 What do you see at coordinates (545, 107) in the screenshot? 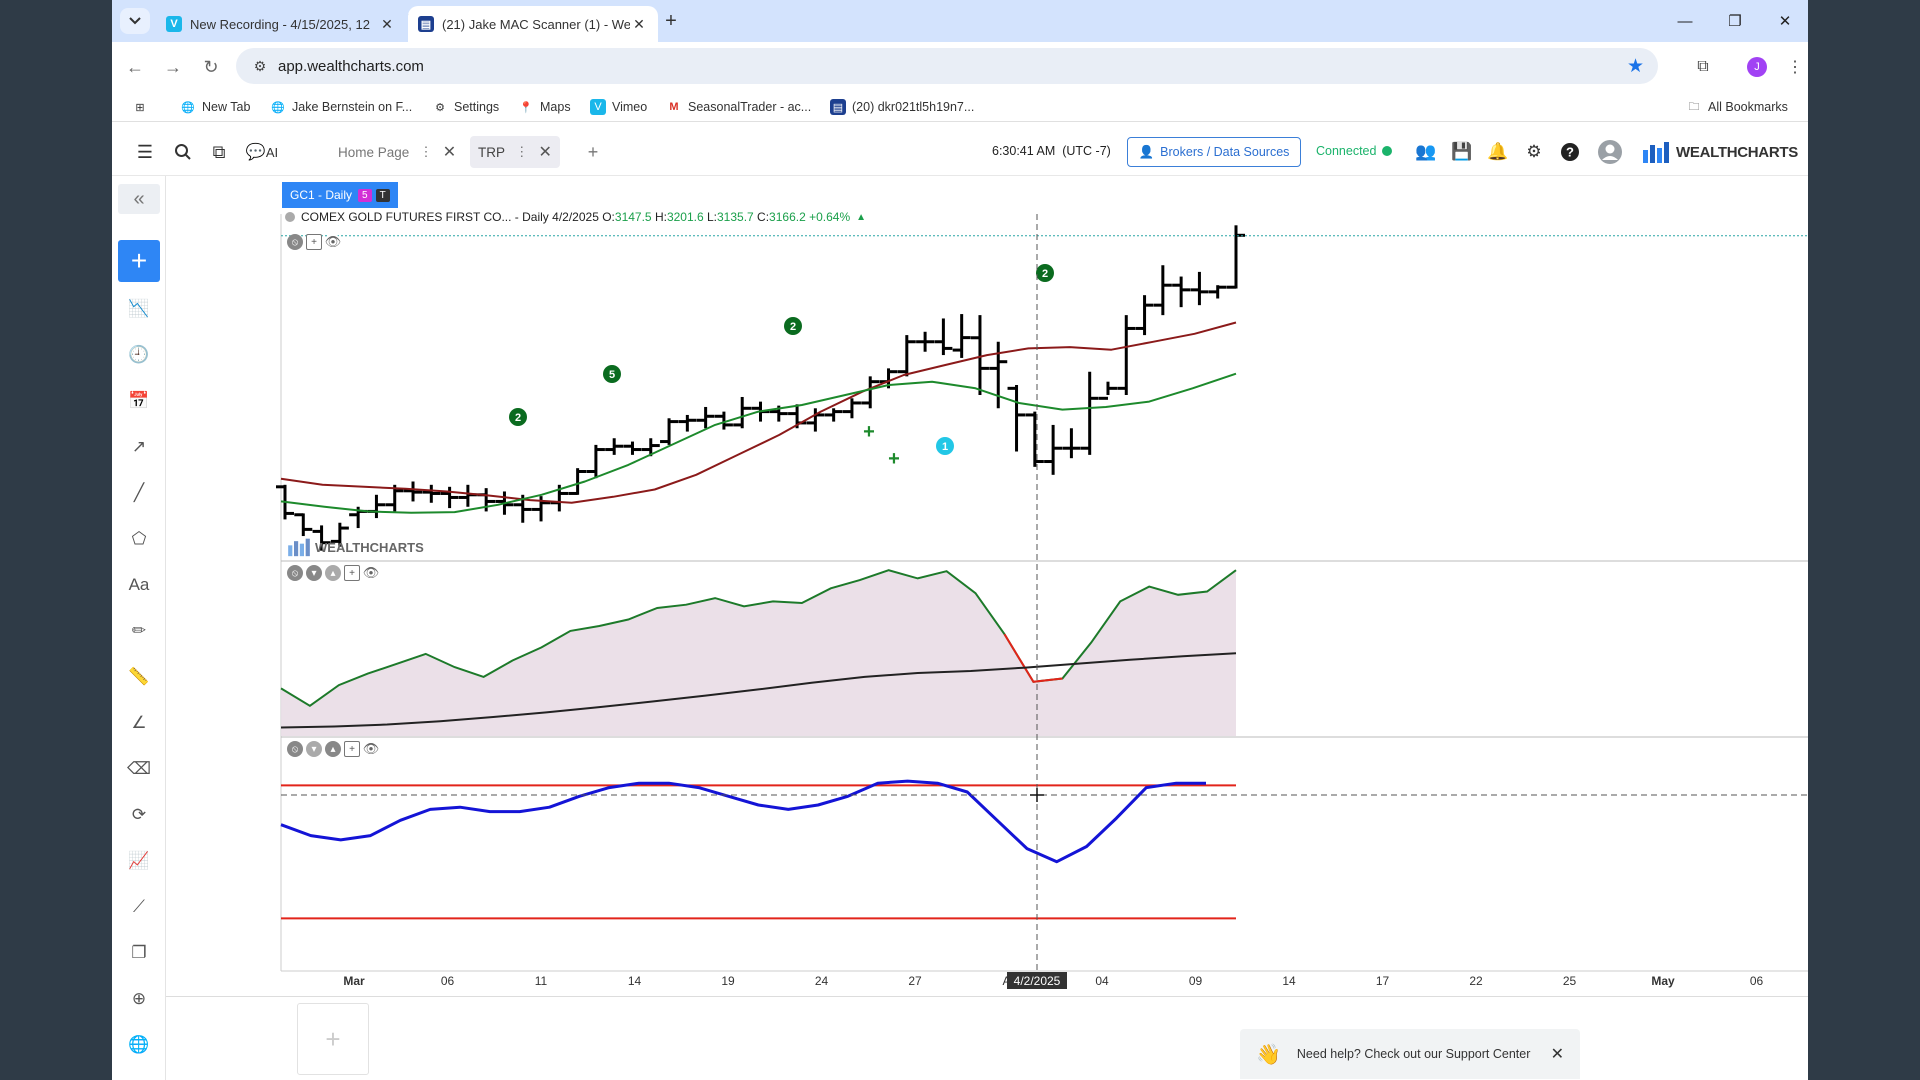
I see `bookmark-maps: 📍 Maps` at bounding box center [545, 107].